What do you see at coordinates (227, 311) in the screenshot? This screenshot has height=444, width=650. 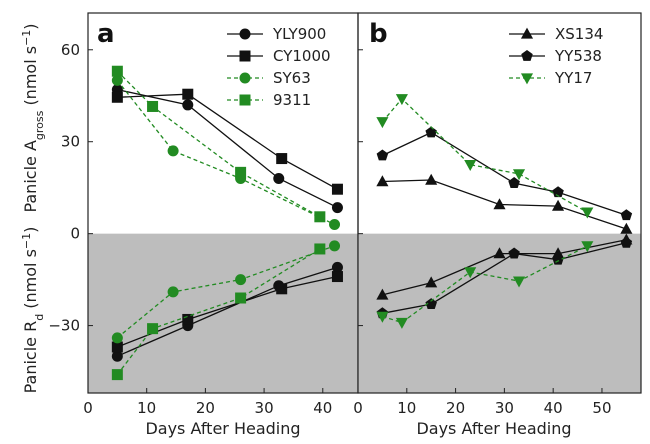 I see `series-line-yly900-rd` at bounding box center [227, 311].